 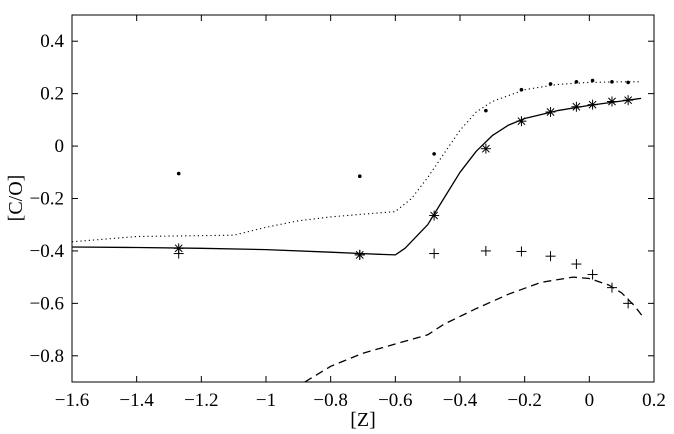 I want to click on y-tick-label: 0.4, so click(x=52, y=41).